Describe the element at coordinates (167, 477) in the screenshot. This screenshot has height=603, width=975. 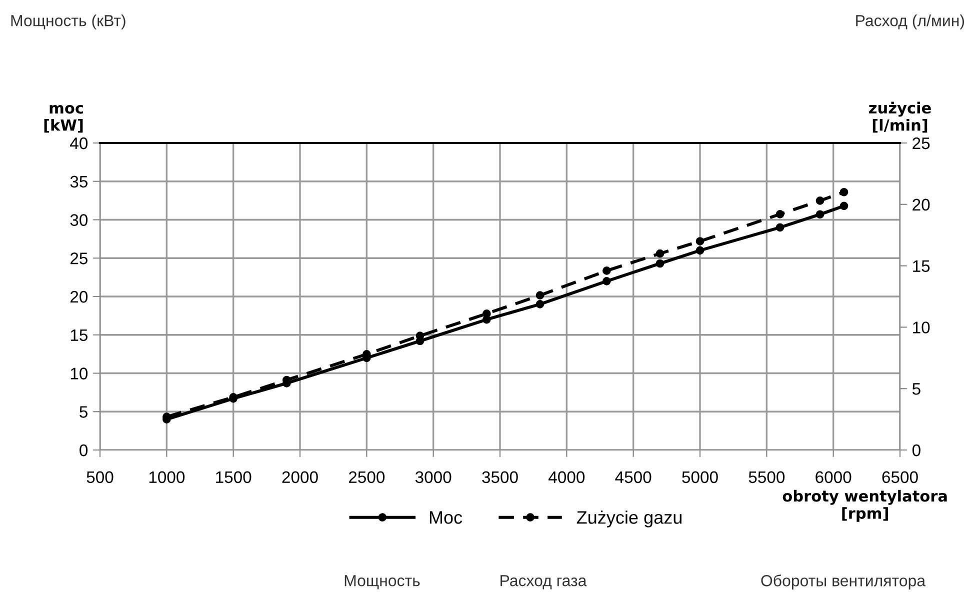
I see `x-tick-label: 1000` at that location.